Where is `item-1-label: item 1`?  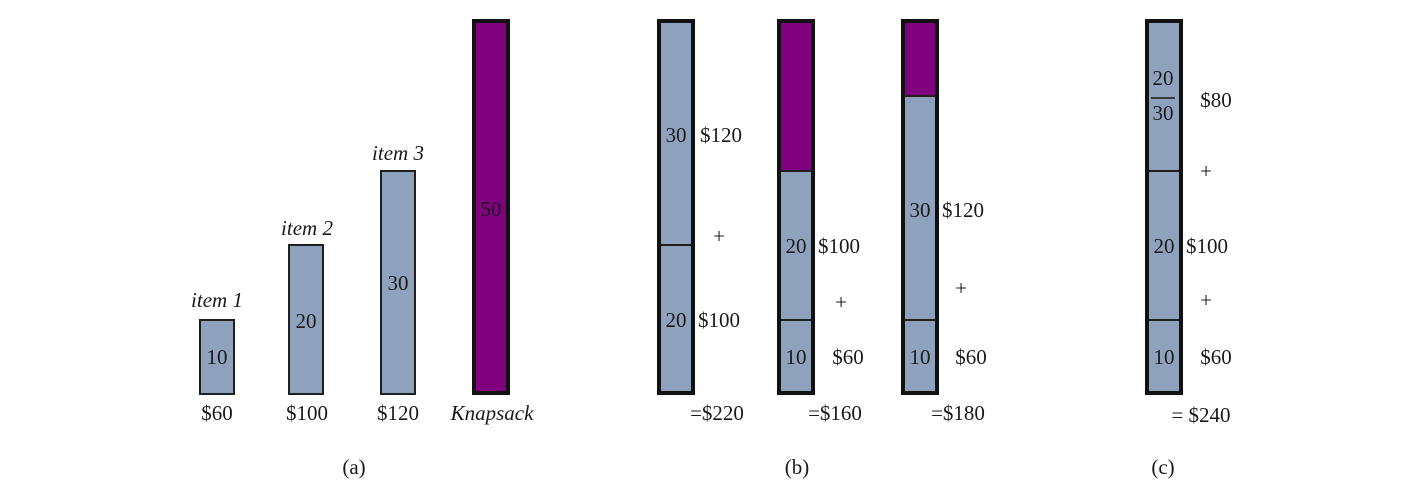
item-1-label: item 1 is located at coordinates (217, 300).